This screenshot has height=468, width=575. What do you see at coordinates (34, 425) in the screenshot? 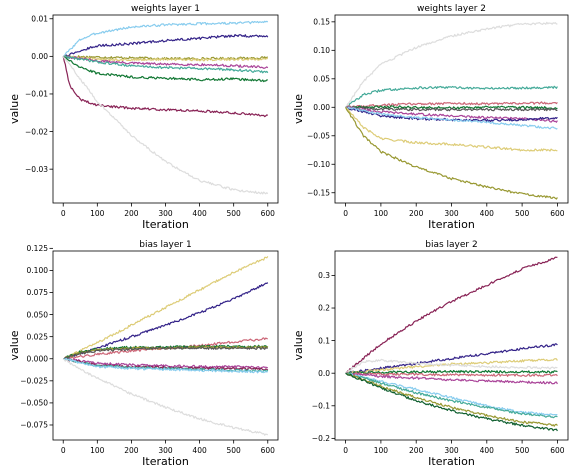
I see `y-tick-label: −0.075` at bounding box center [34, 425].